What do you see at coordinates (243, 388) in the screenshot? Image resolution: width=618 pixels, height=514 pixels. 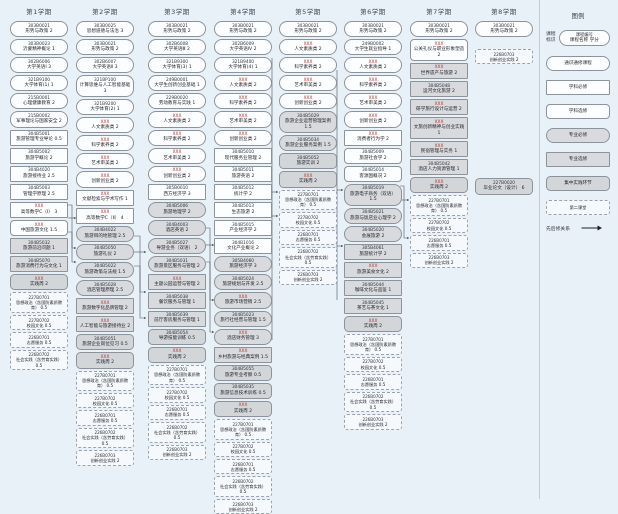 I see `course-code: 304B5035` at bounding box center [243, 388].